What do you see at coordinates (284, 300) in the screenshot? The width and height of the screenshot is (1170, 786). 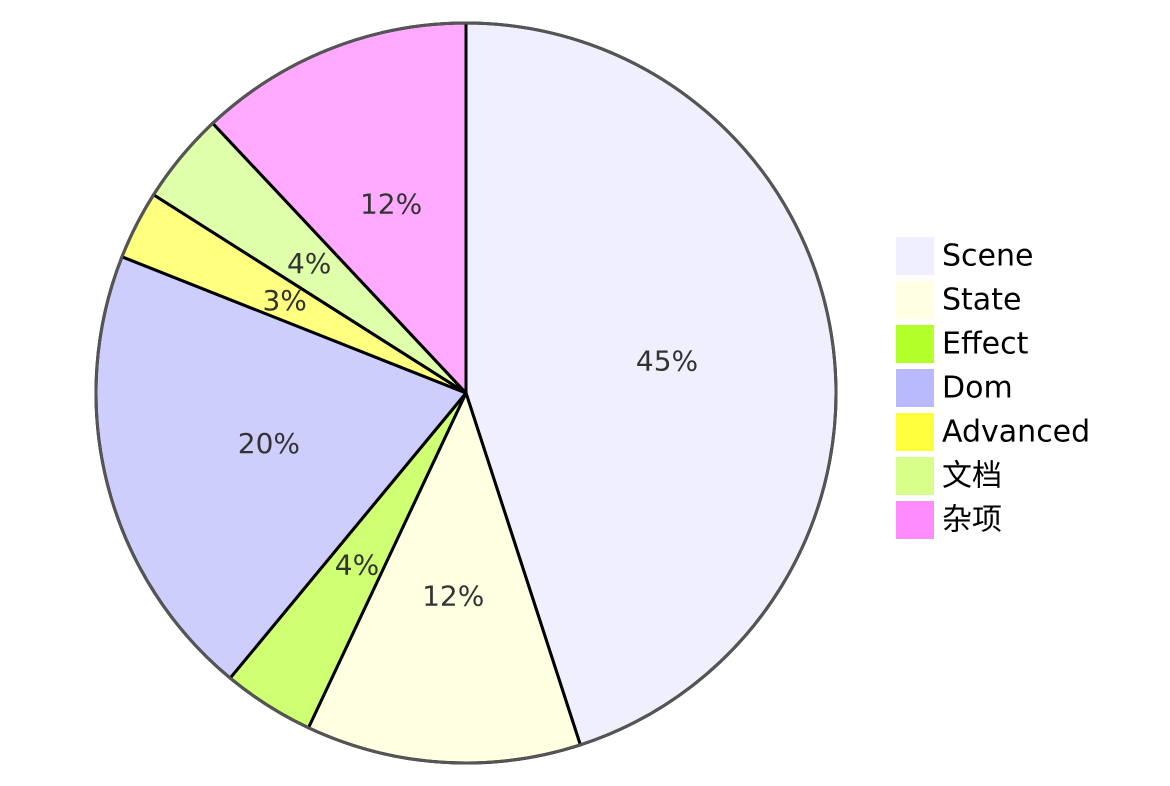 I see `slice-percent-label: 3%` at bounding box center [284, 300].